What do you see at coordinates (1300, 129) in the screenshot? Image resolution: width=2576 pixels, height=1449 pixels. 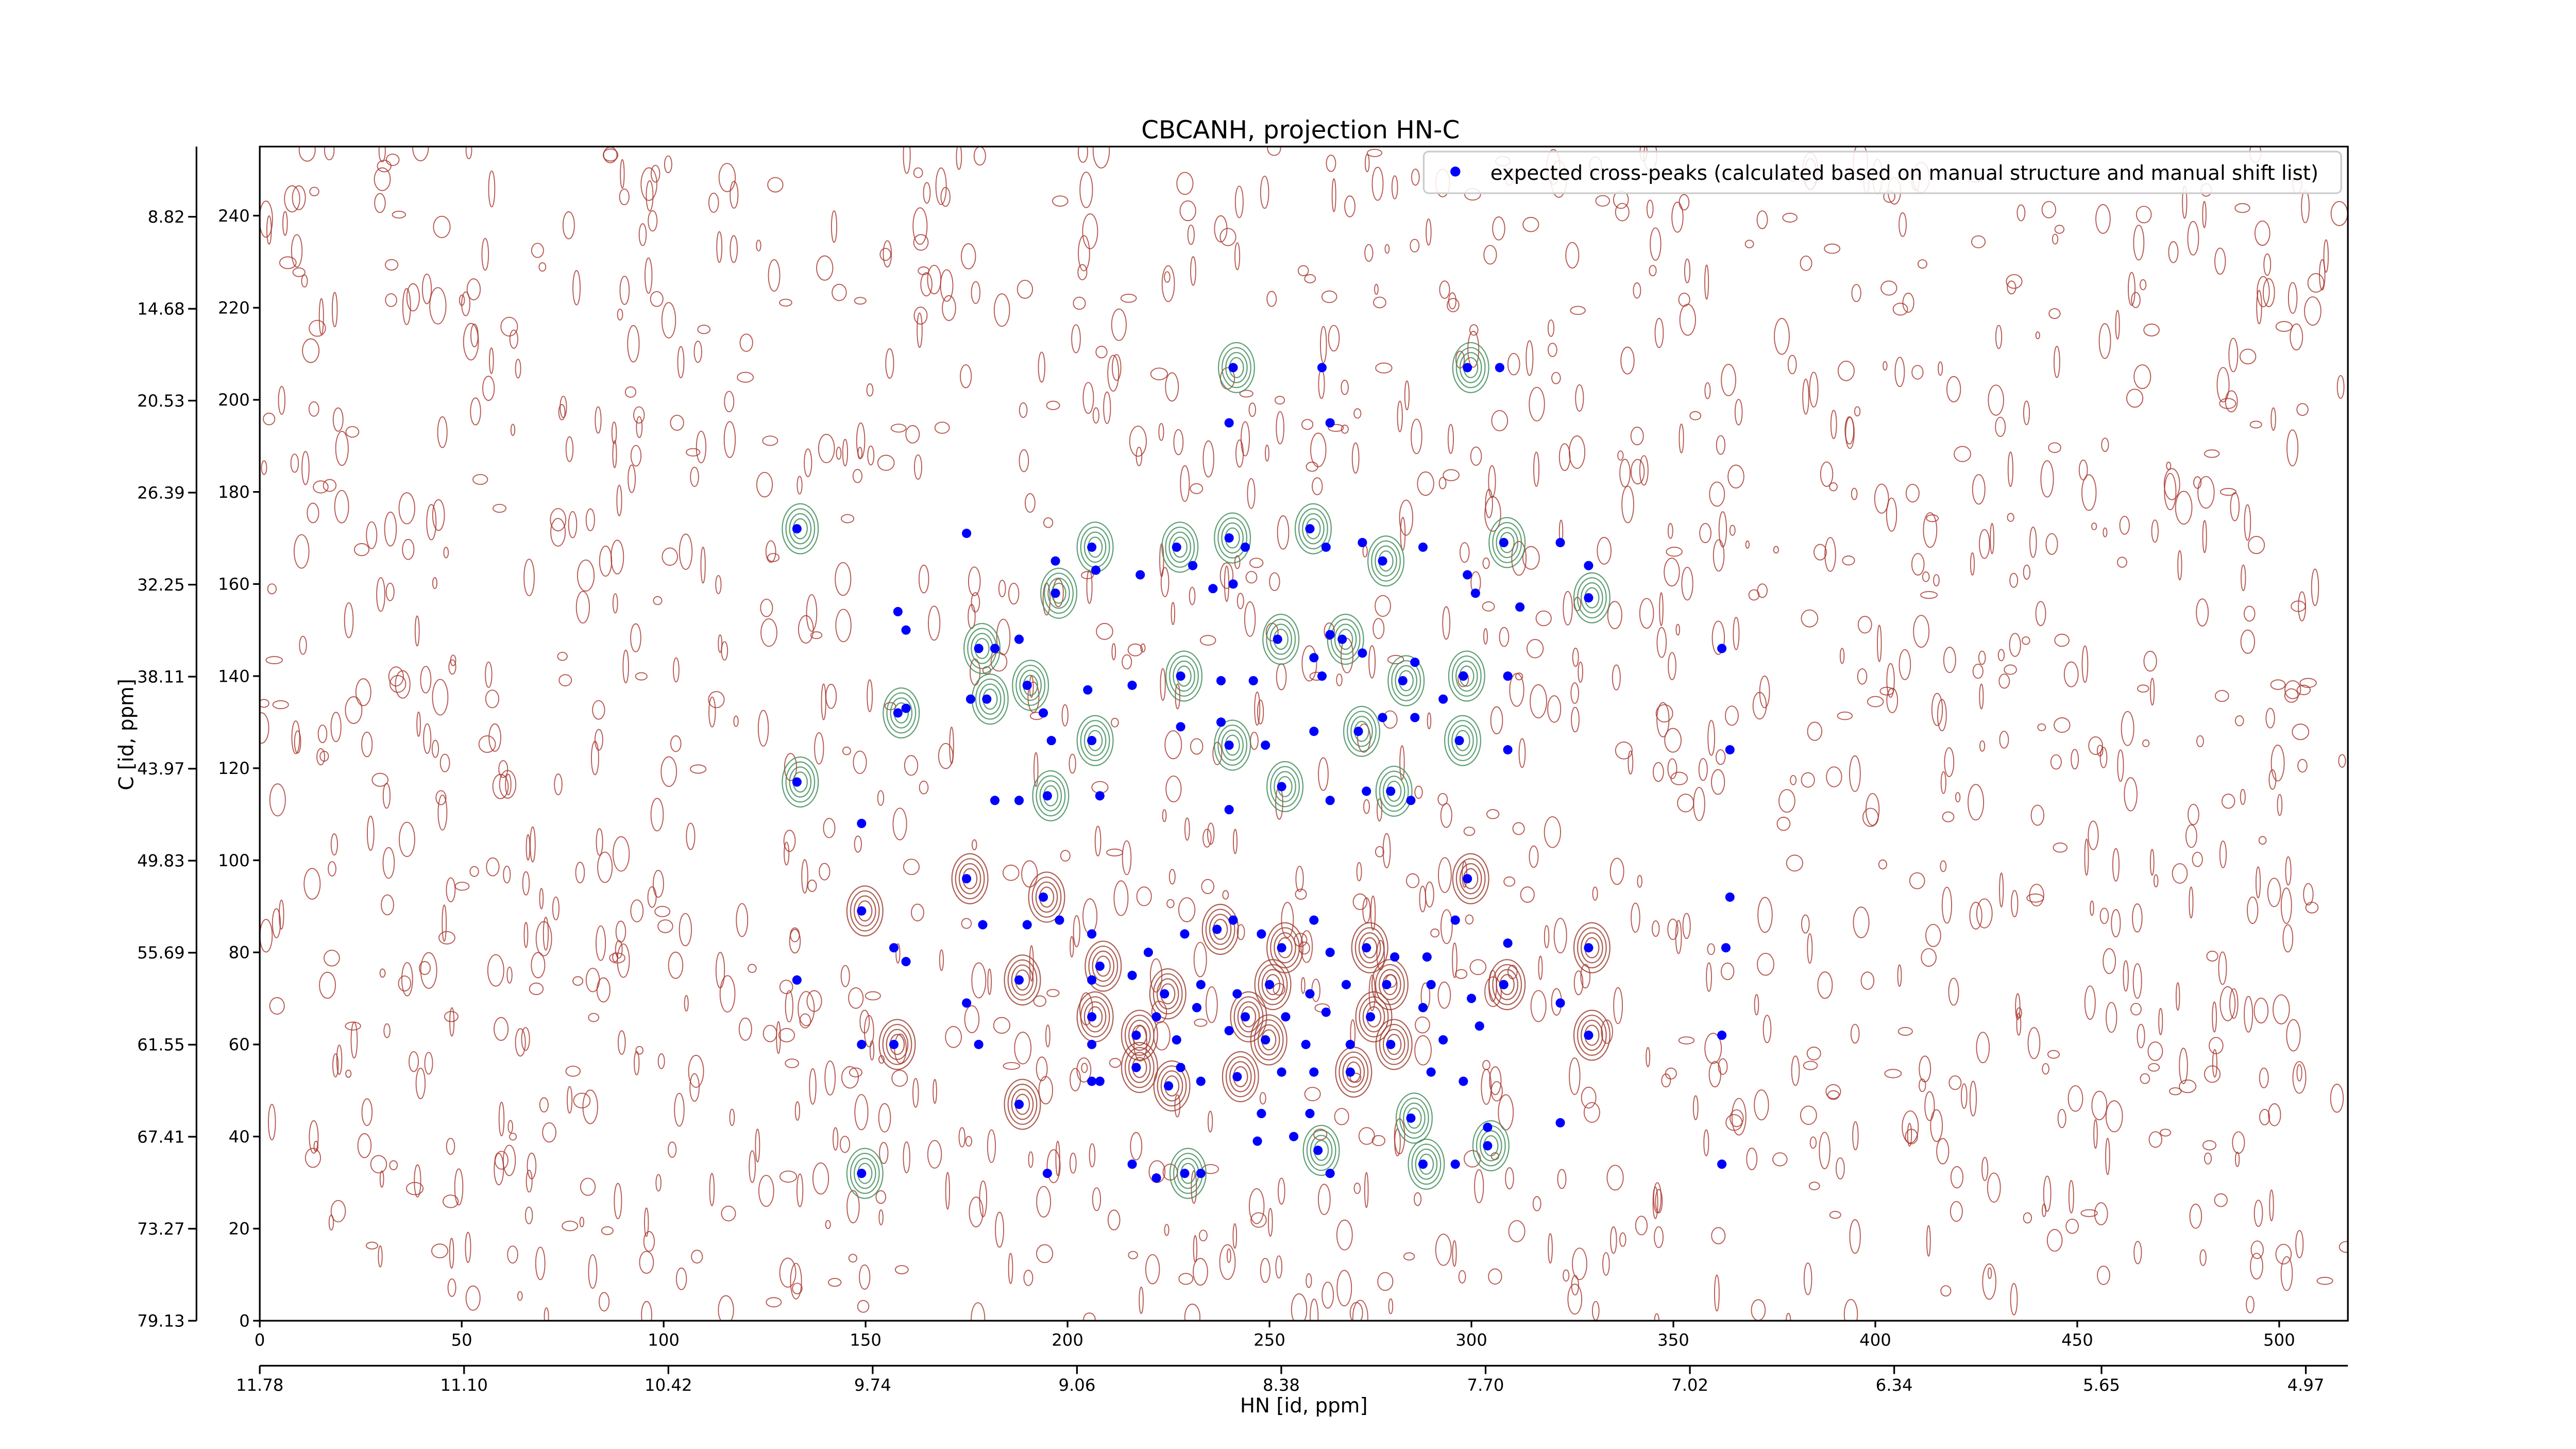 I see `chart-title: CBCANH, projection HN-C` at bounding box center [1300, 129].